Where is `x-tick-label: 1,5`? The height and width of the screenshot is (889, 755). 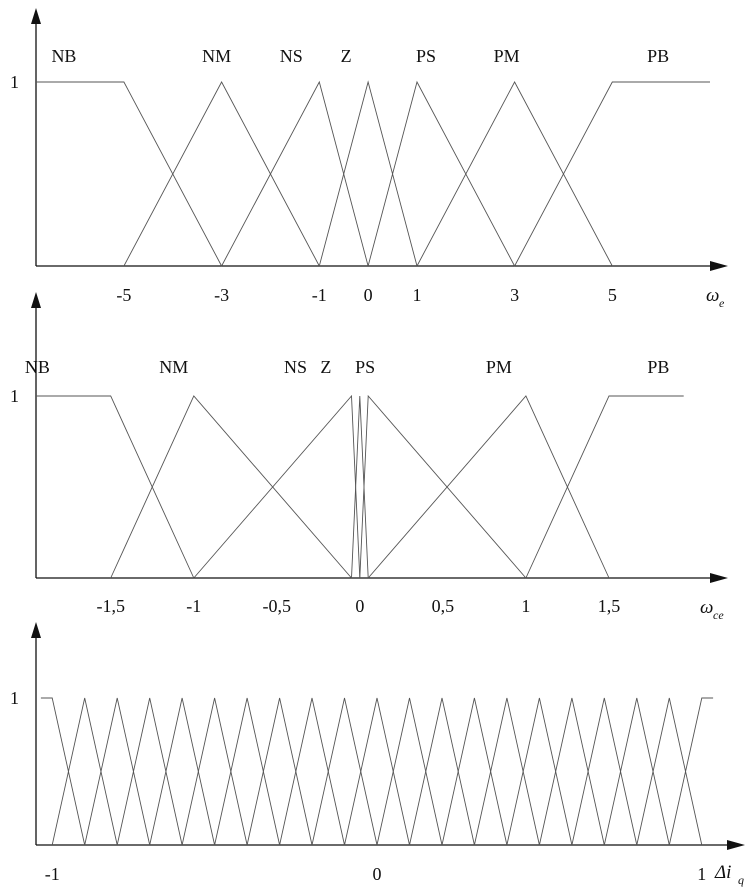 x-tick-label: 1,5 is located at coordinates (609, 606).